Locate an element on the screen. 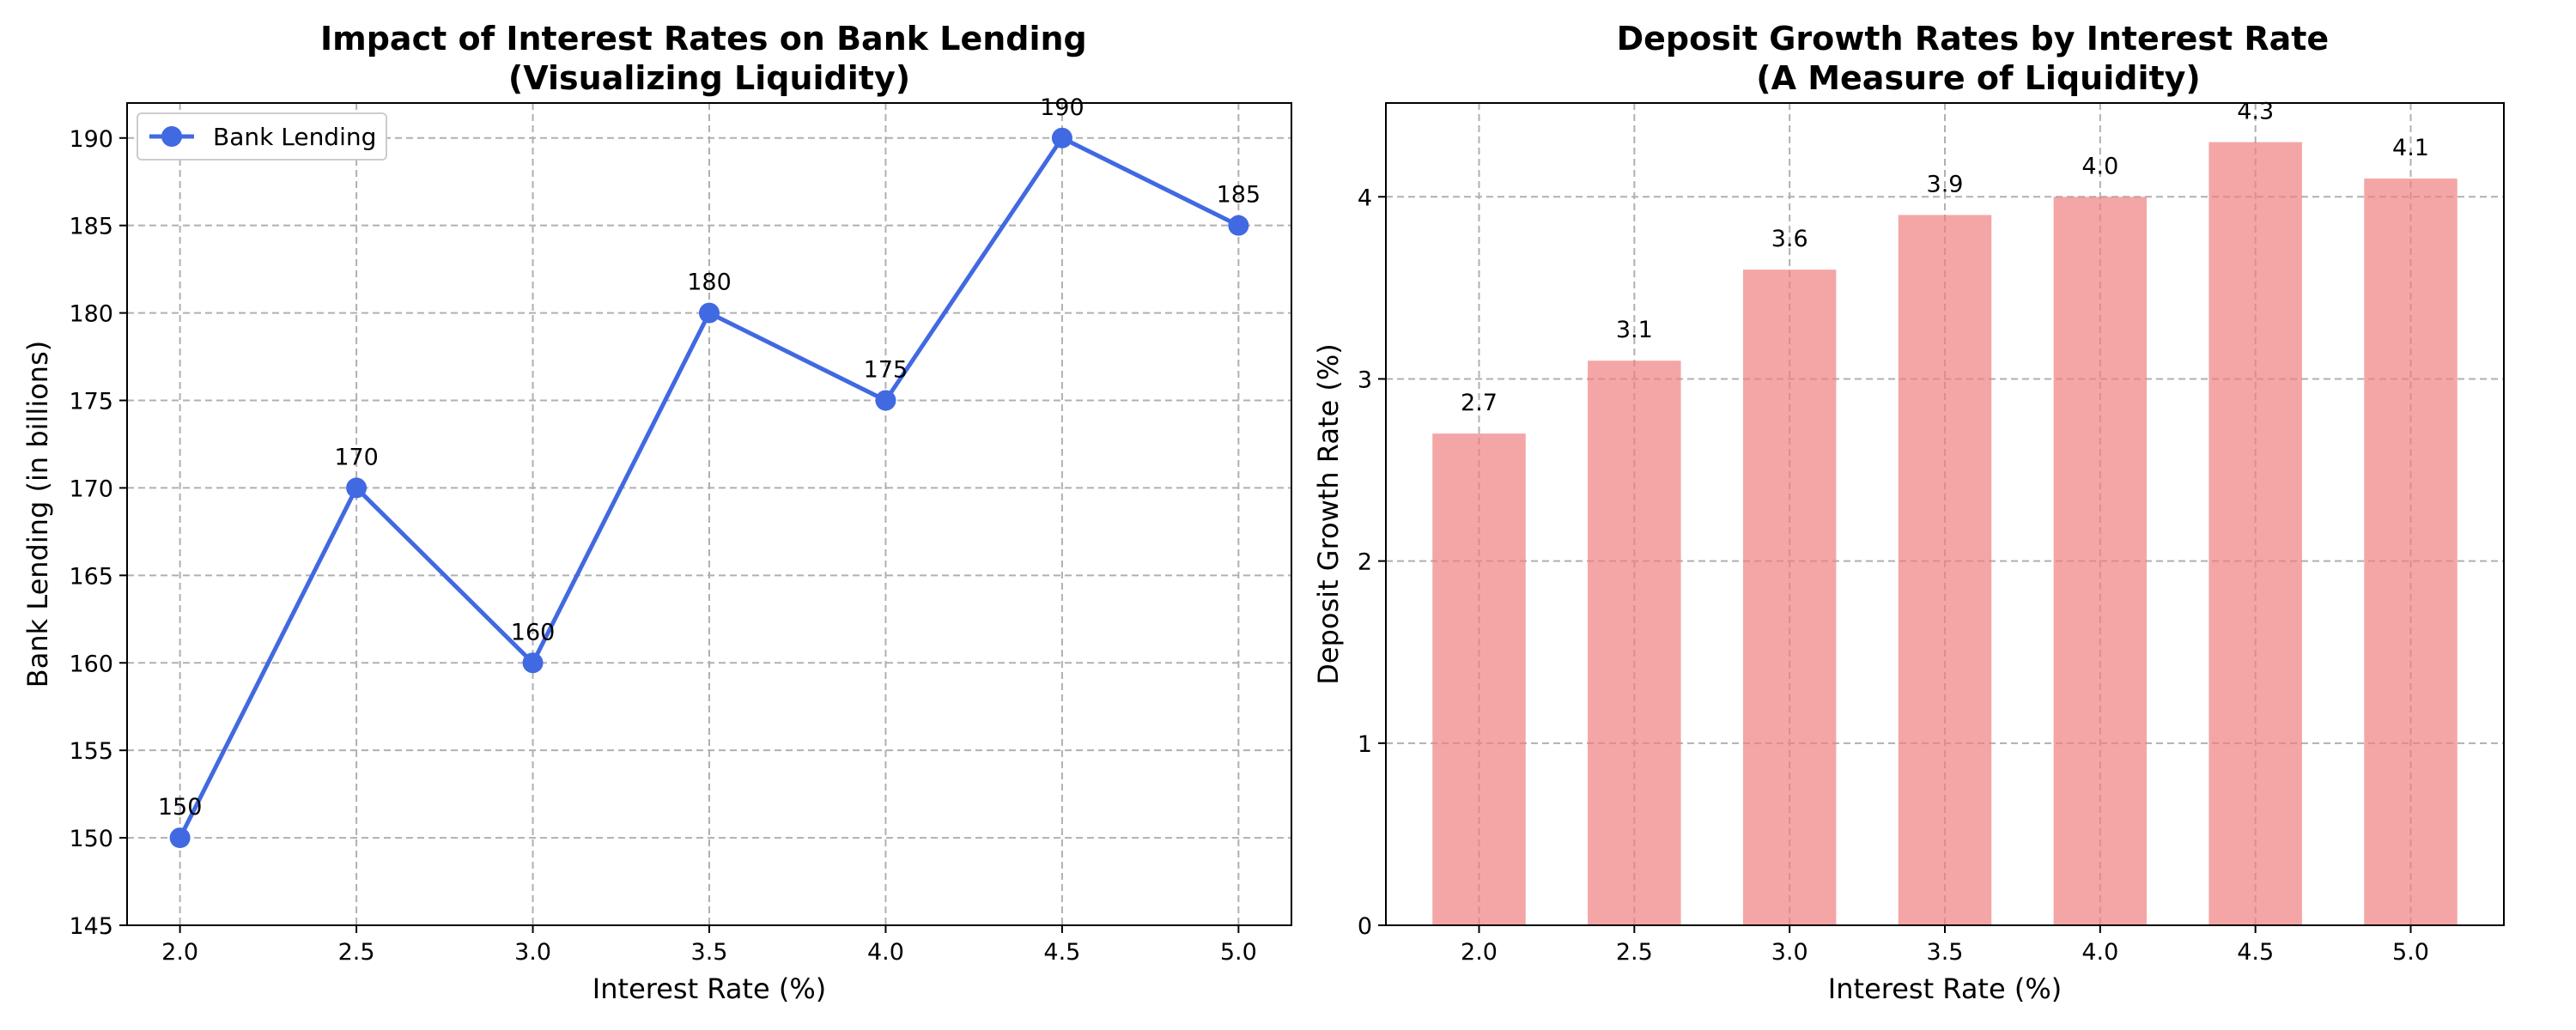  chart2-data-label: 3.9 is located at coordinates (1945, 184).